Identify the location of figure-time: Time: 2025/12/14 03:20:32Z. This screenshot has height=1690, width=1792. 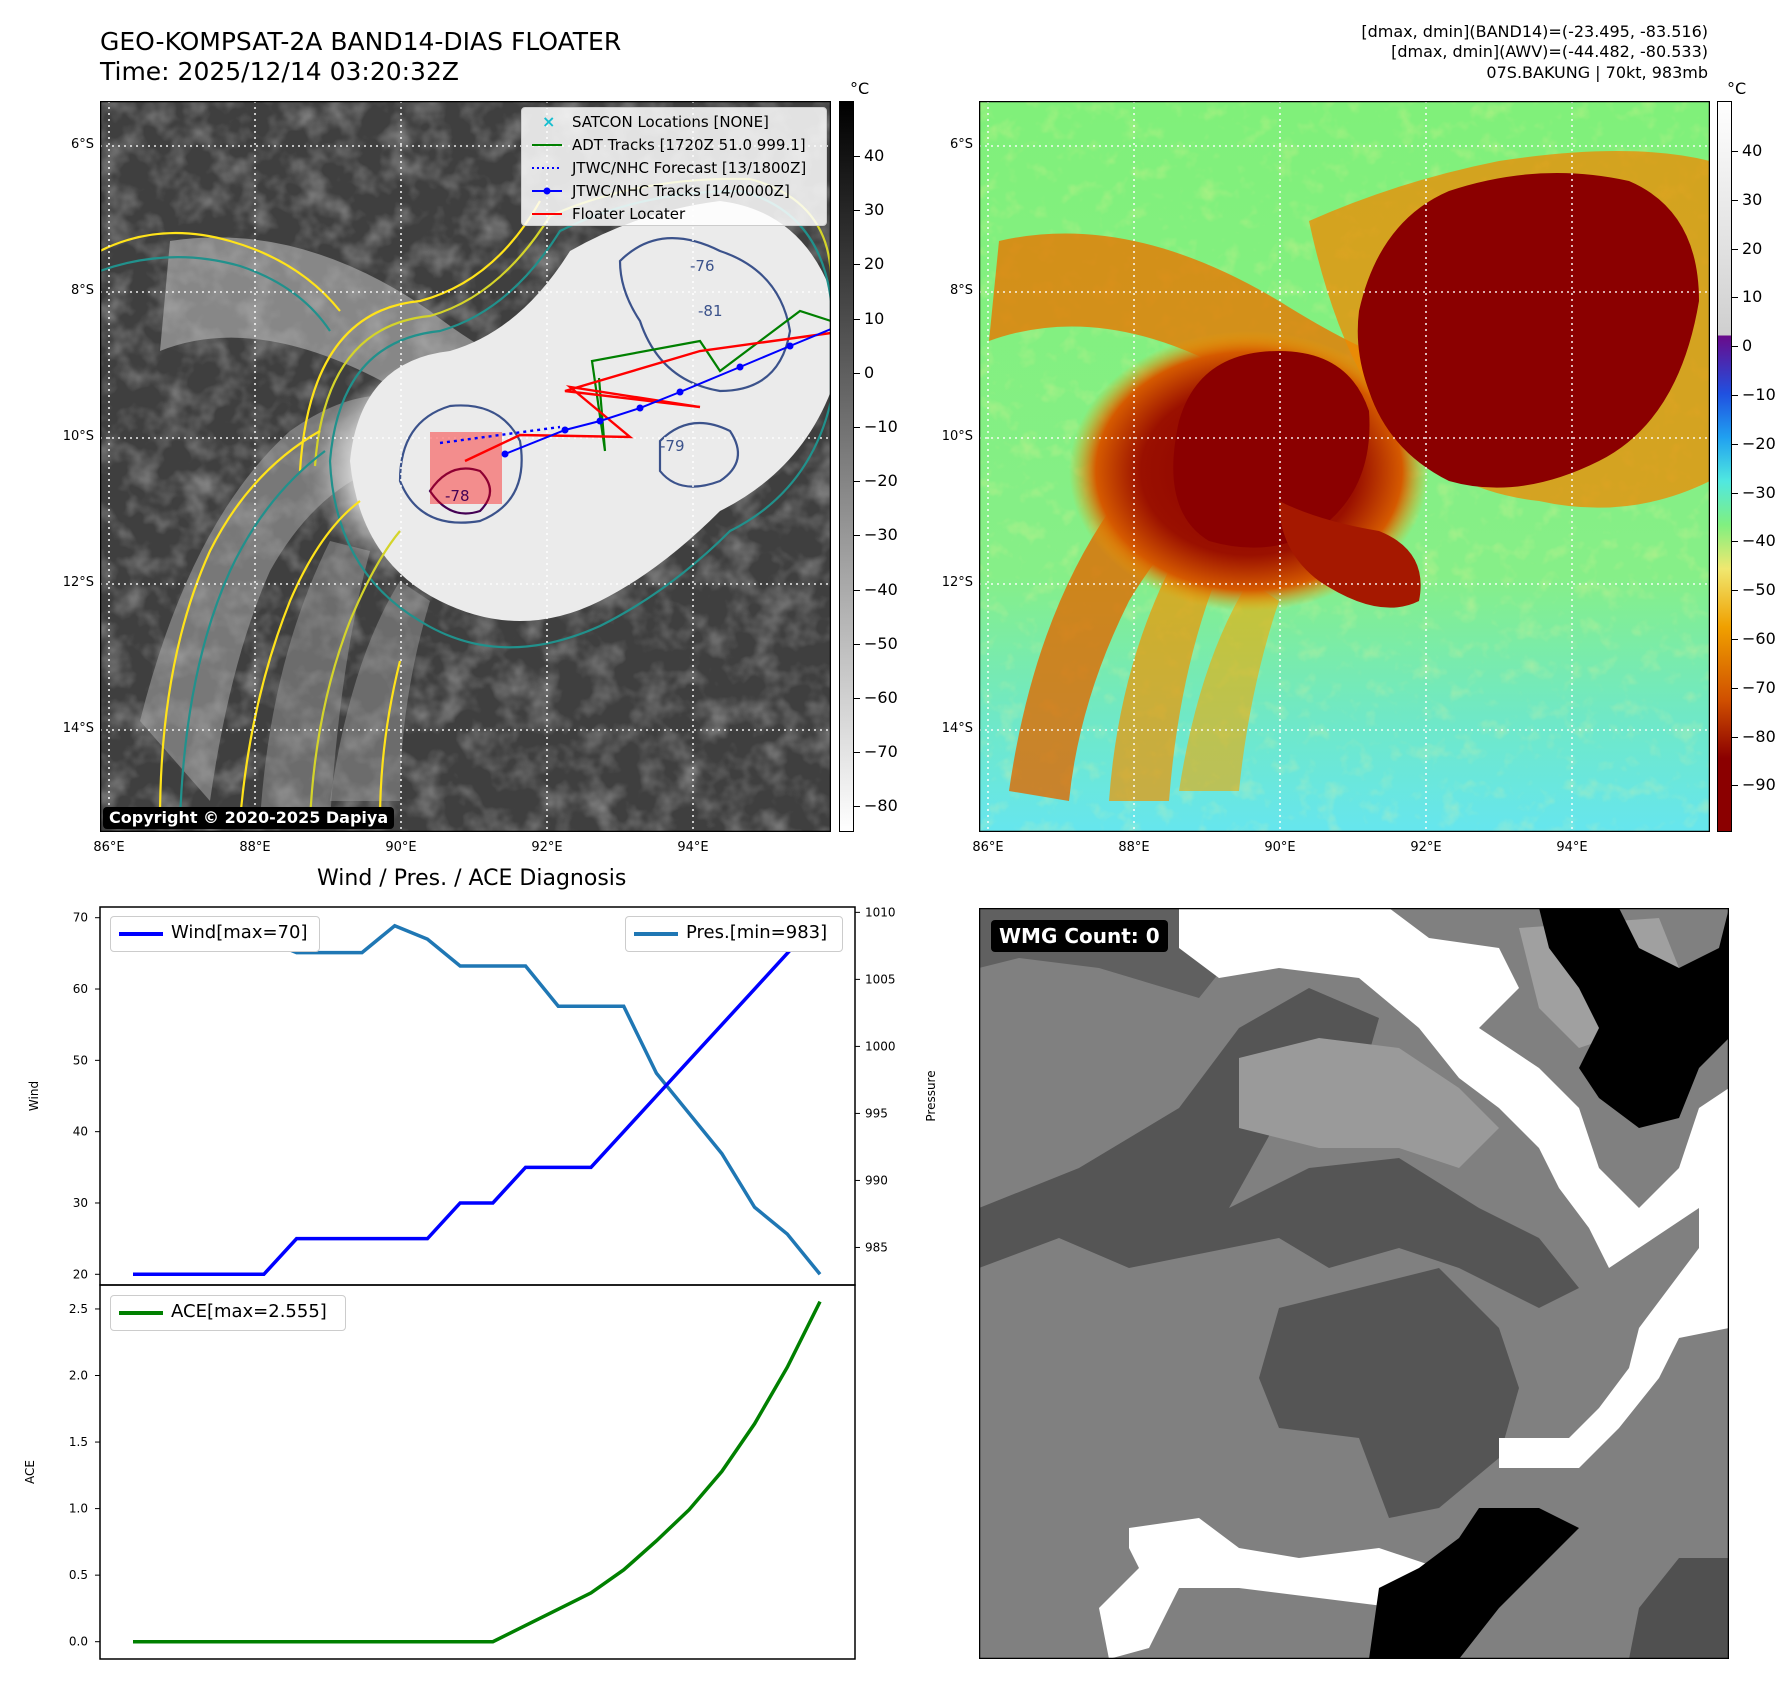
(279, 71).